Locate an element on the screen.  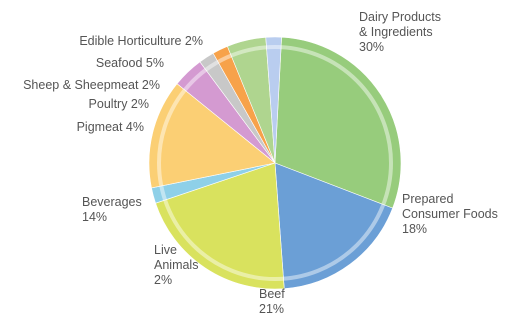
slice-label-3-line-0: Live is located at coordinates (165, 250).